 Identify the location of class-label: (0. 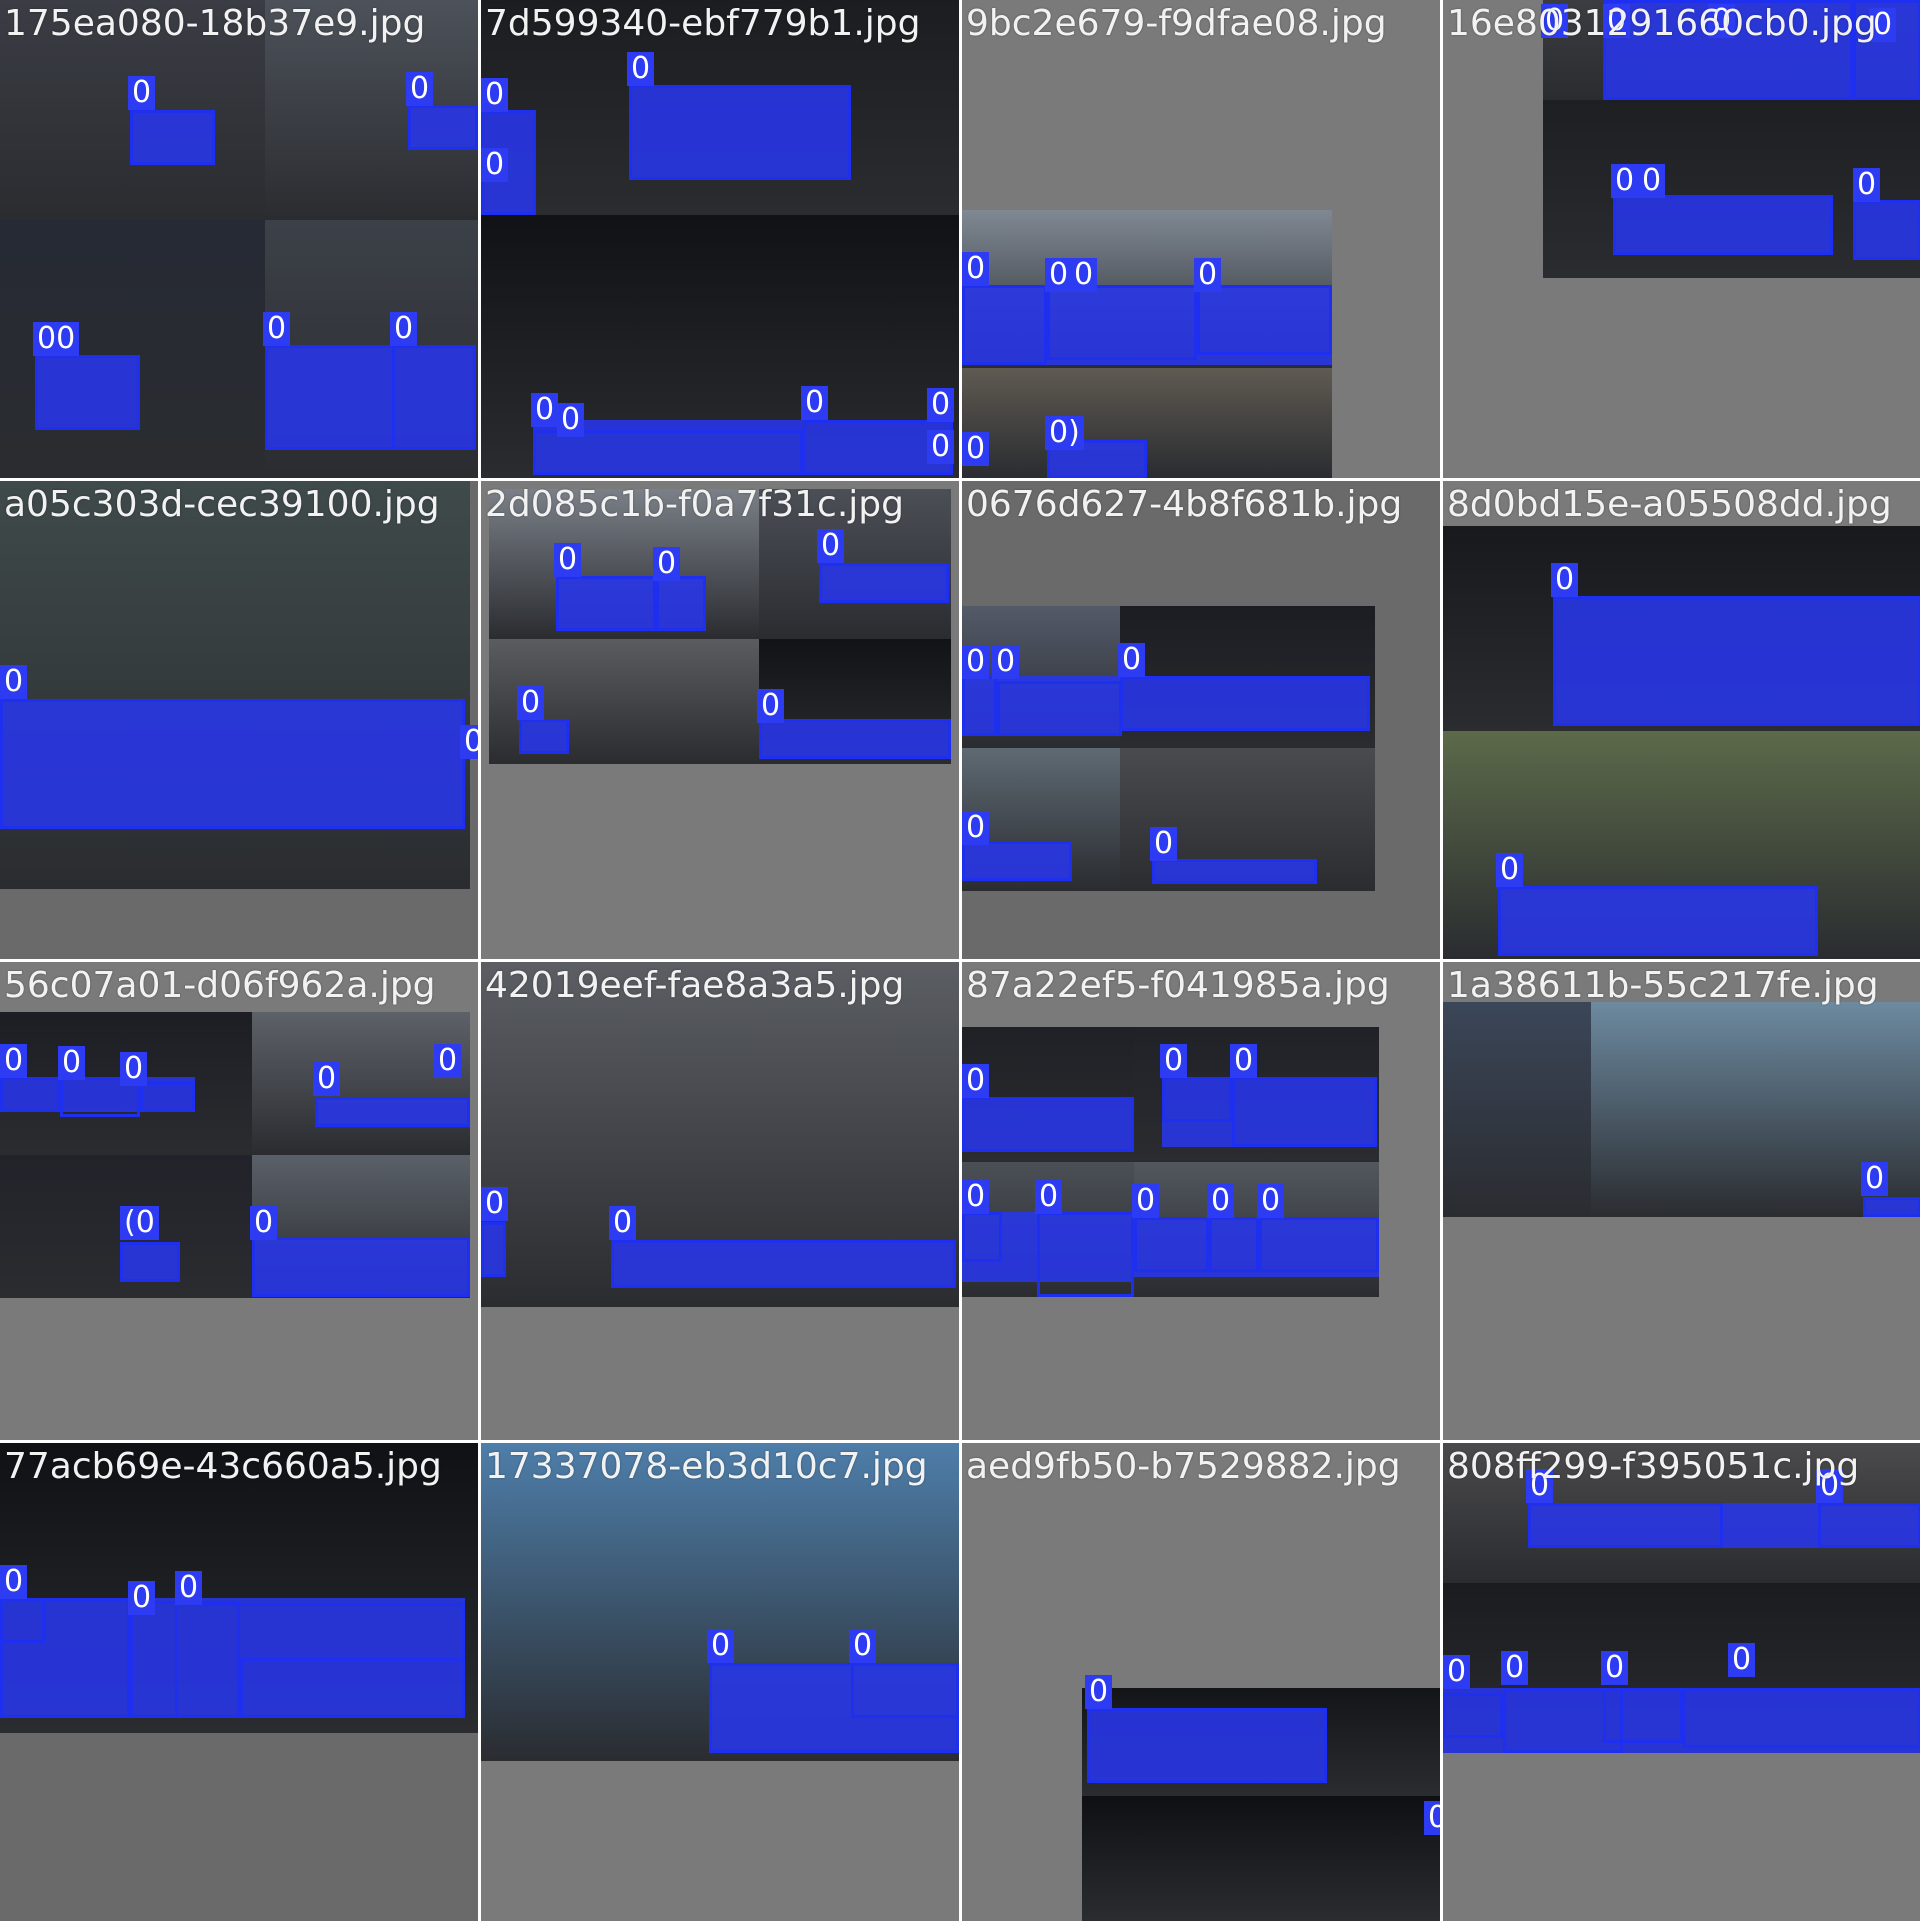
(139, 1223).